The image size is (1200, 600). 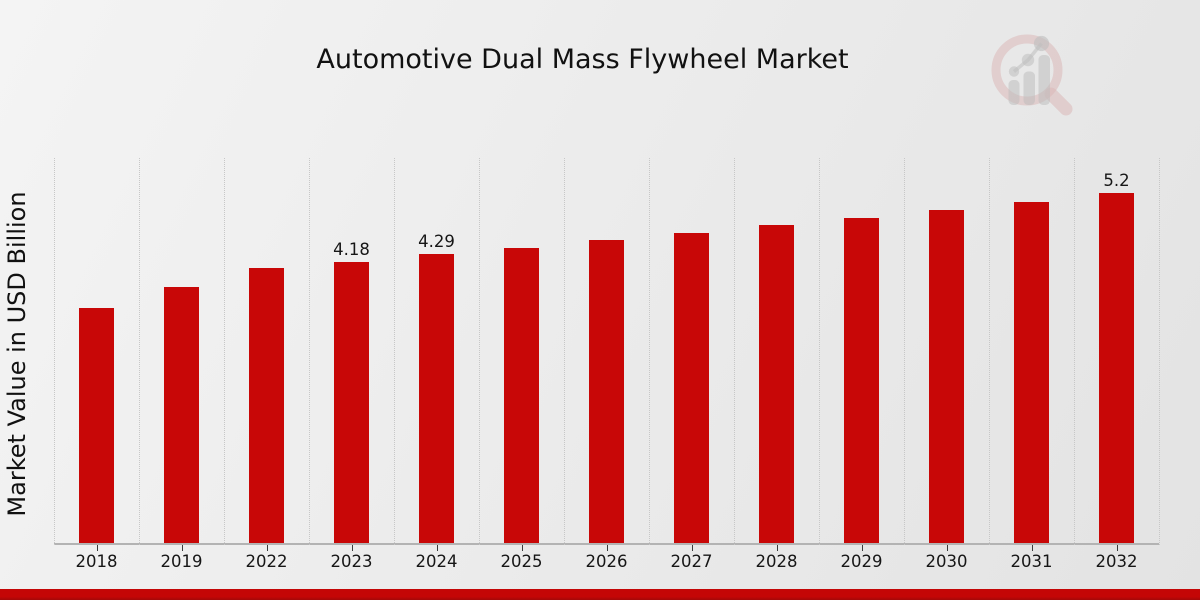 I want to click on x-axis-tick-label: 2027, so click(x=691, y=561).